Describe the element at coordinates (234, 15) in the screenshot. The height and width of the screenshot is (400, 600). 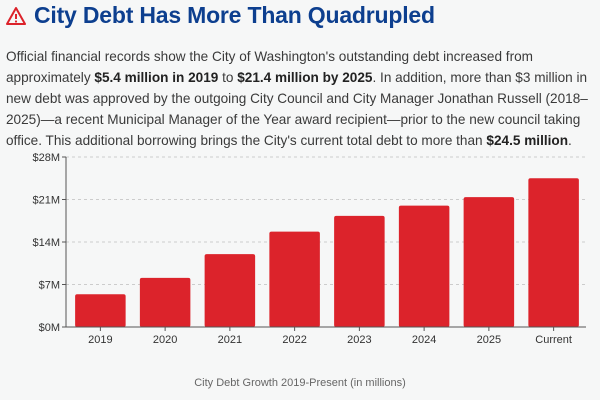
I see `page-title: City Debt Has More Than Quadrupled` at that location.